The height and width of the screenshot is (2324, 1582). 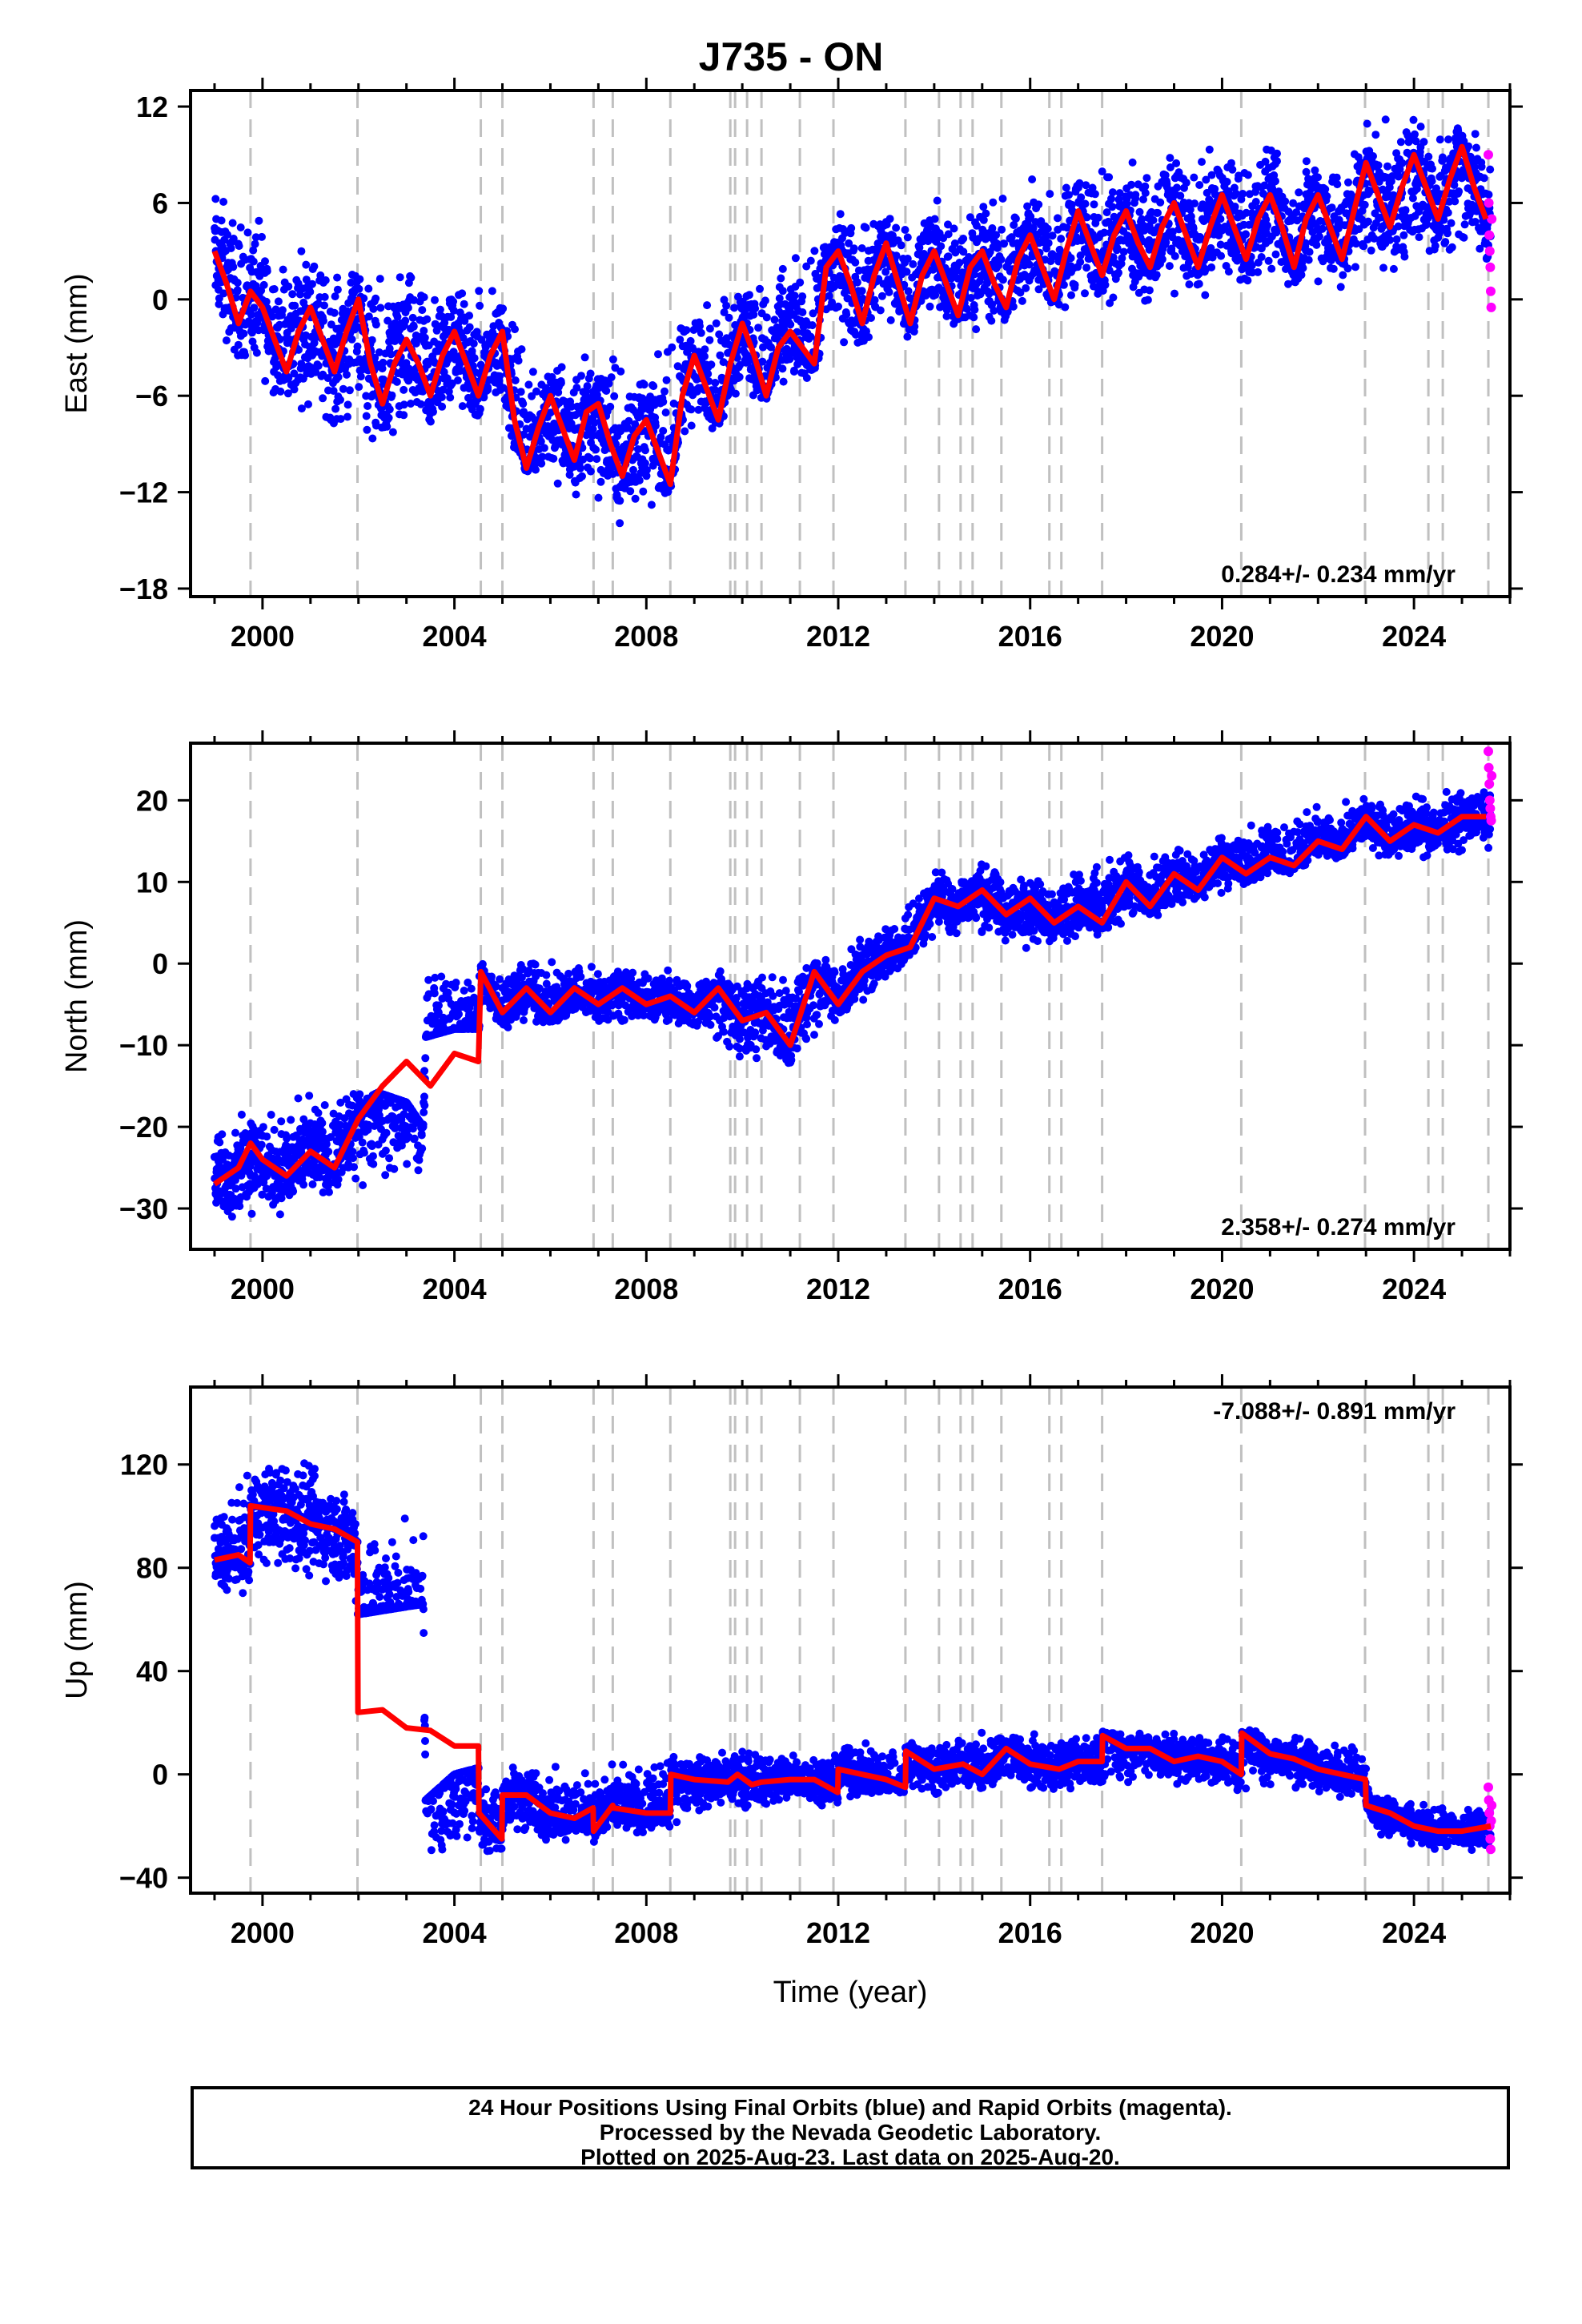 What do you see at coordinates (1338, 574) in the screenshot?
I see `velocity-label: 0.284+/- 0.234 mm/yr` at bounding box center [1338, 574].